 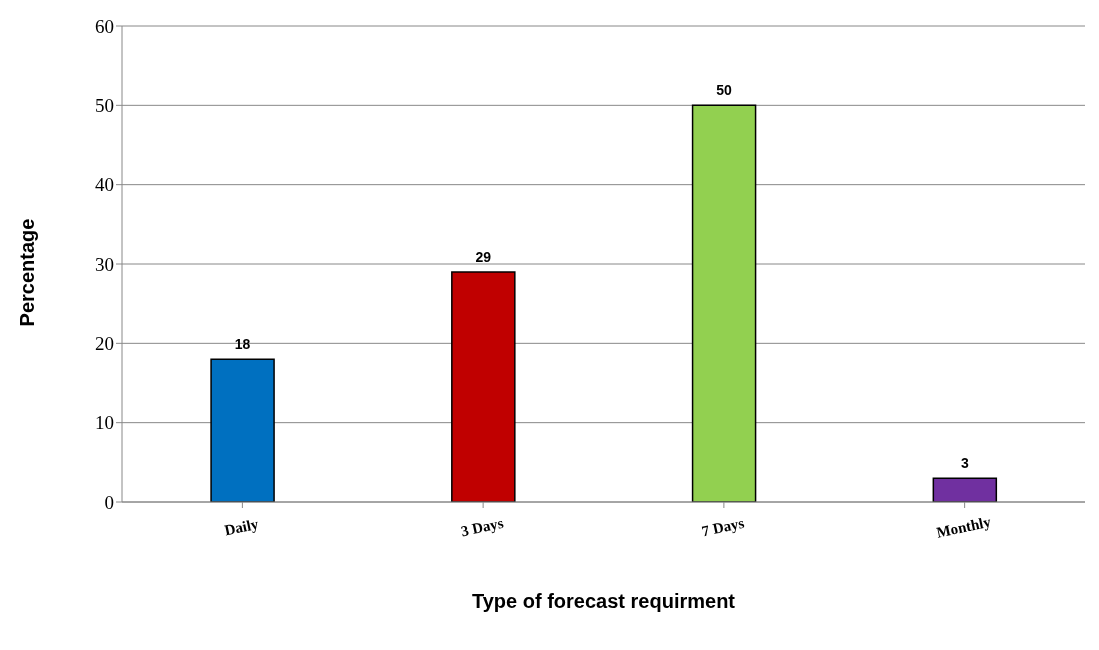 What do you see at coordinates (104, 26) in the screenshot?
I see `y-tick-label: 60` at bounding box center [104, 26].